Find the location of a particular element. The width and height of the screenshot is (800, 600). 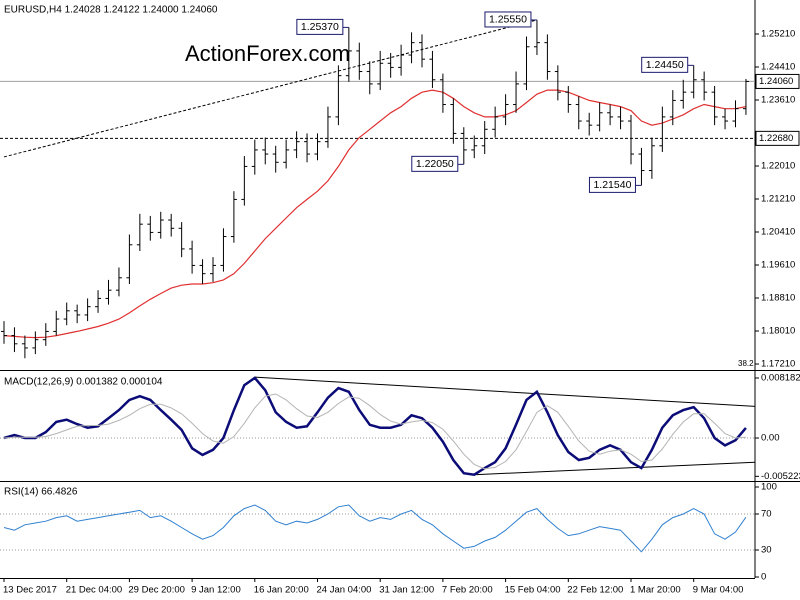

y-tick-label: 1.20410 is located at coordinates (778, 232).